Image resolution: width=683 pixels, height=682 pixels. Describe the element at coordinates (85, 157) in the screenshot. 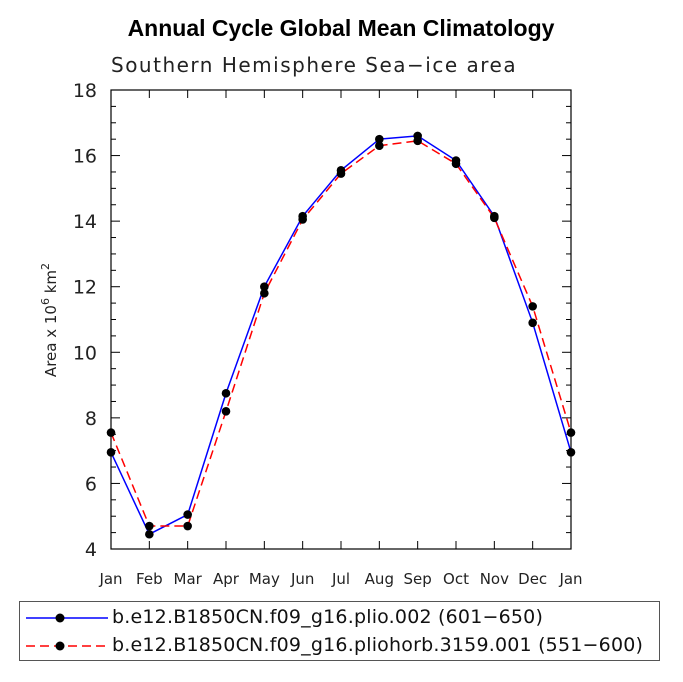

I see `y-tick-label: 16` at that location.